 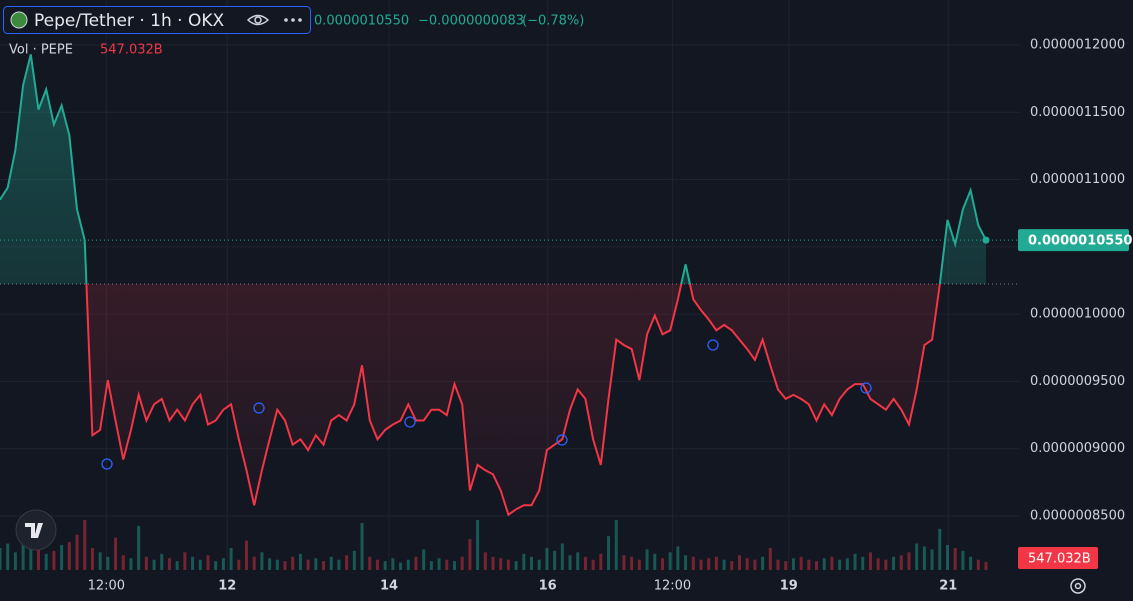 I want to click on y-tick-label: 0.0000008500, so click(x=1077, y=516).